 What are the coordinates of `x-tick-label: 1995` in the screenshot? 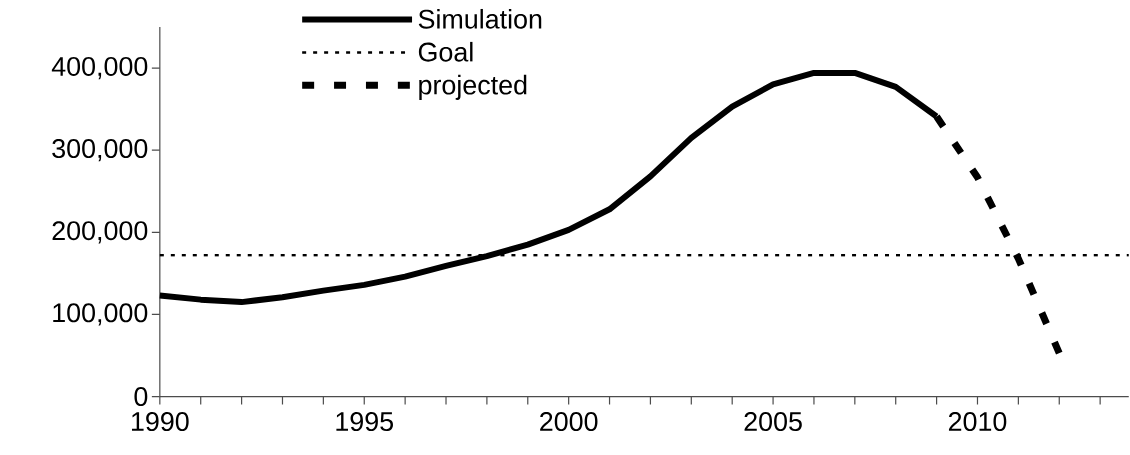 It's located at (364, 421).